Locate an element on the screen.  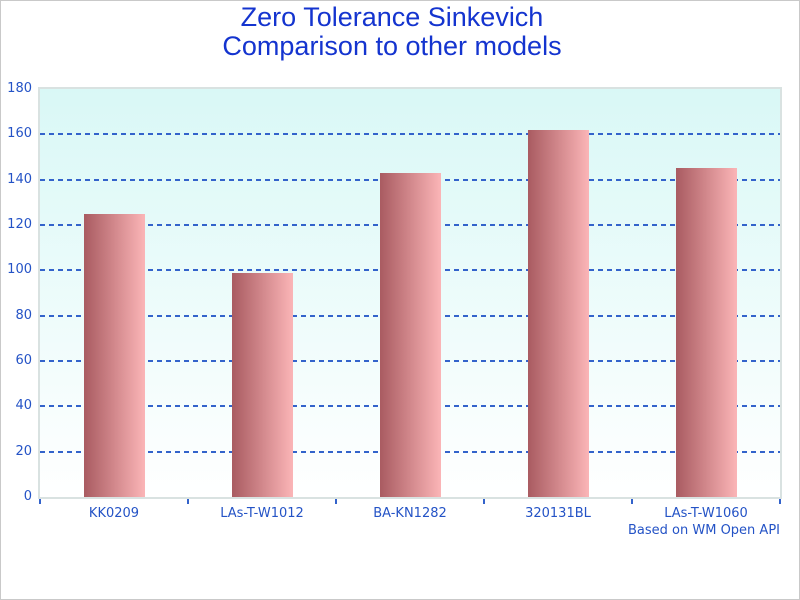
bar-KK0209 is located at coordinates (114, 355).